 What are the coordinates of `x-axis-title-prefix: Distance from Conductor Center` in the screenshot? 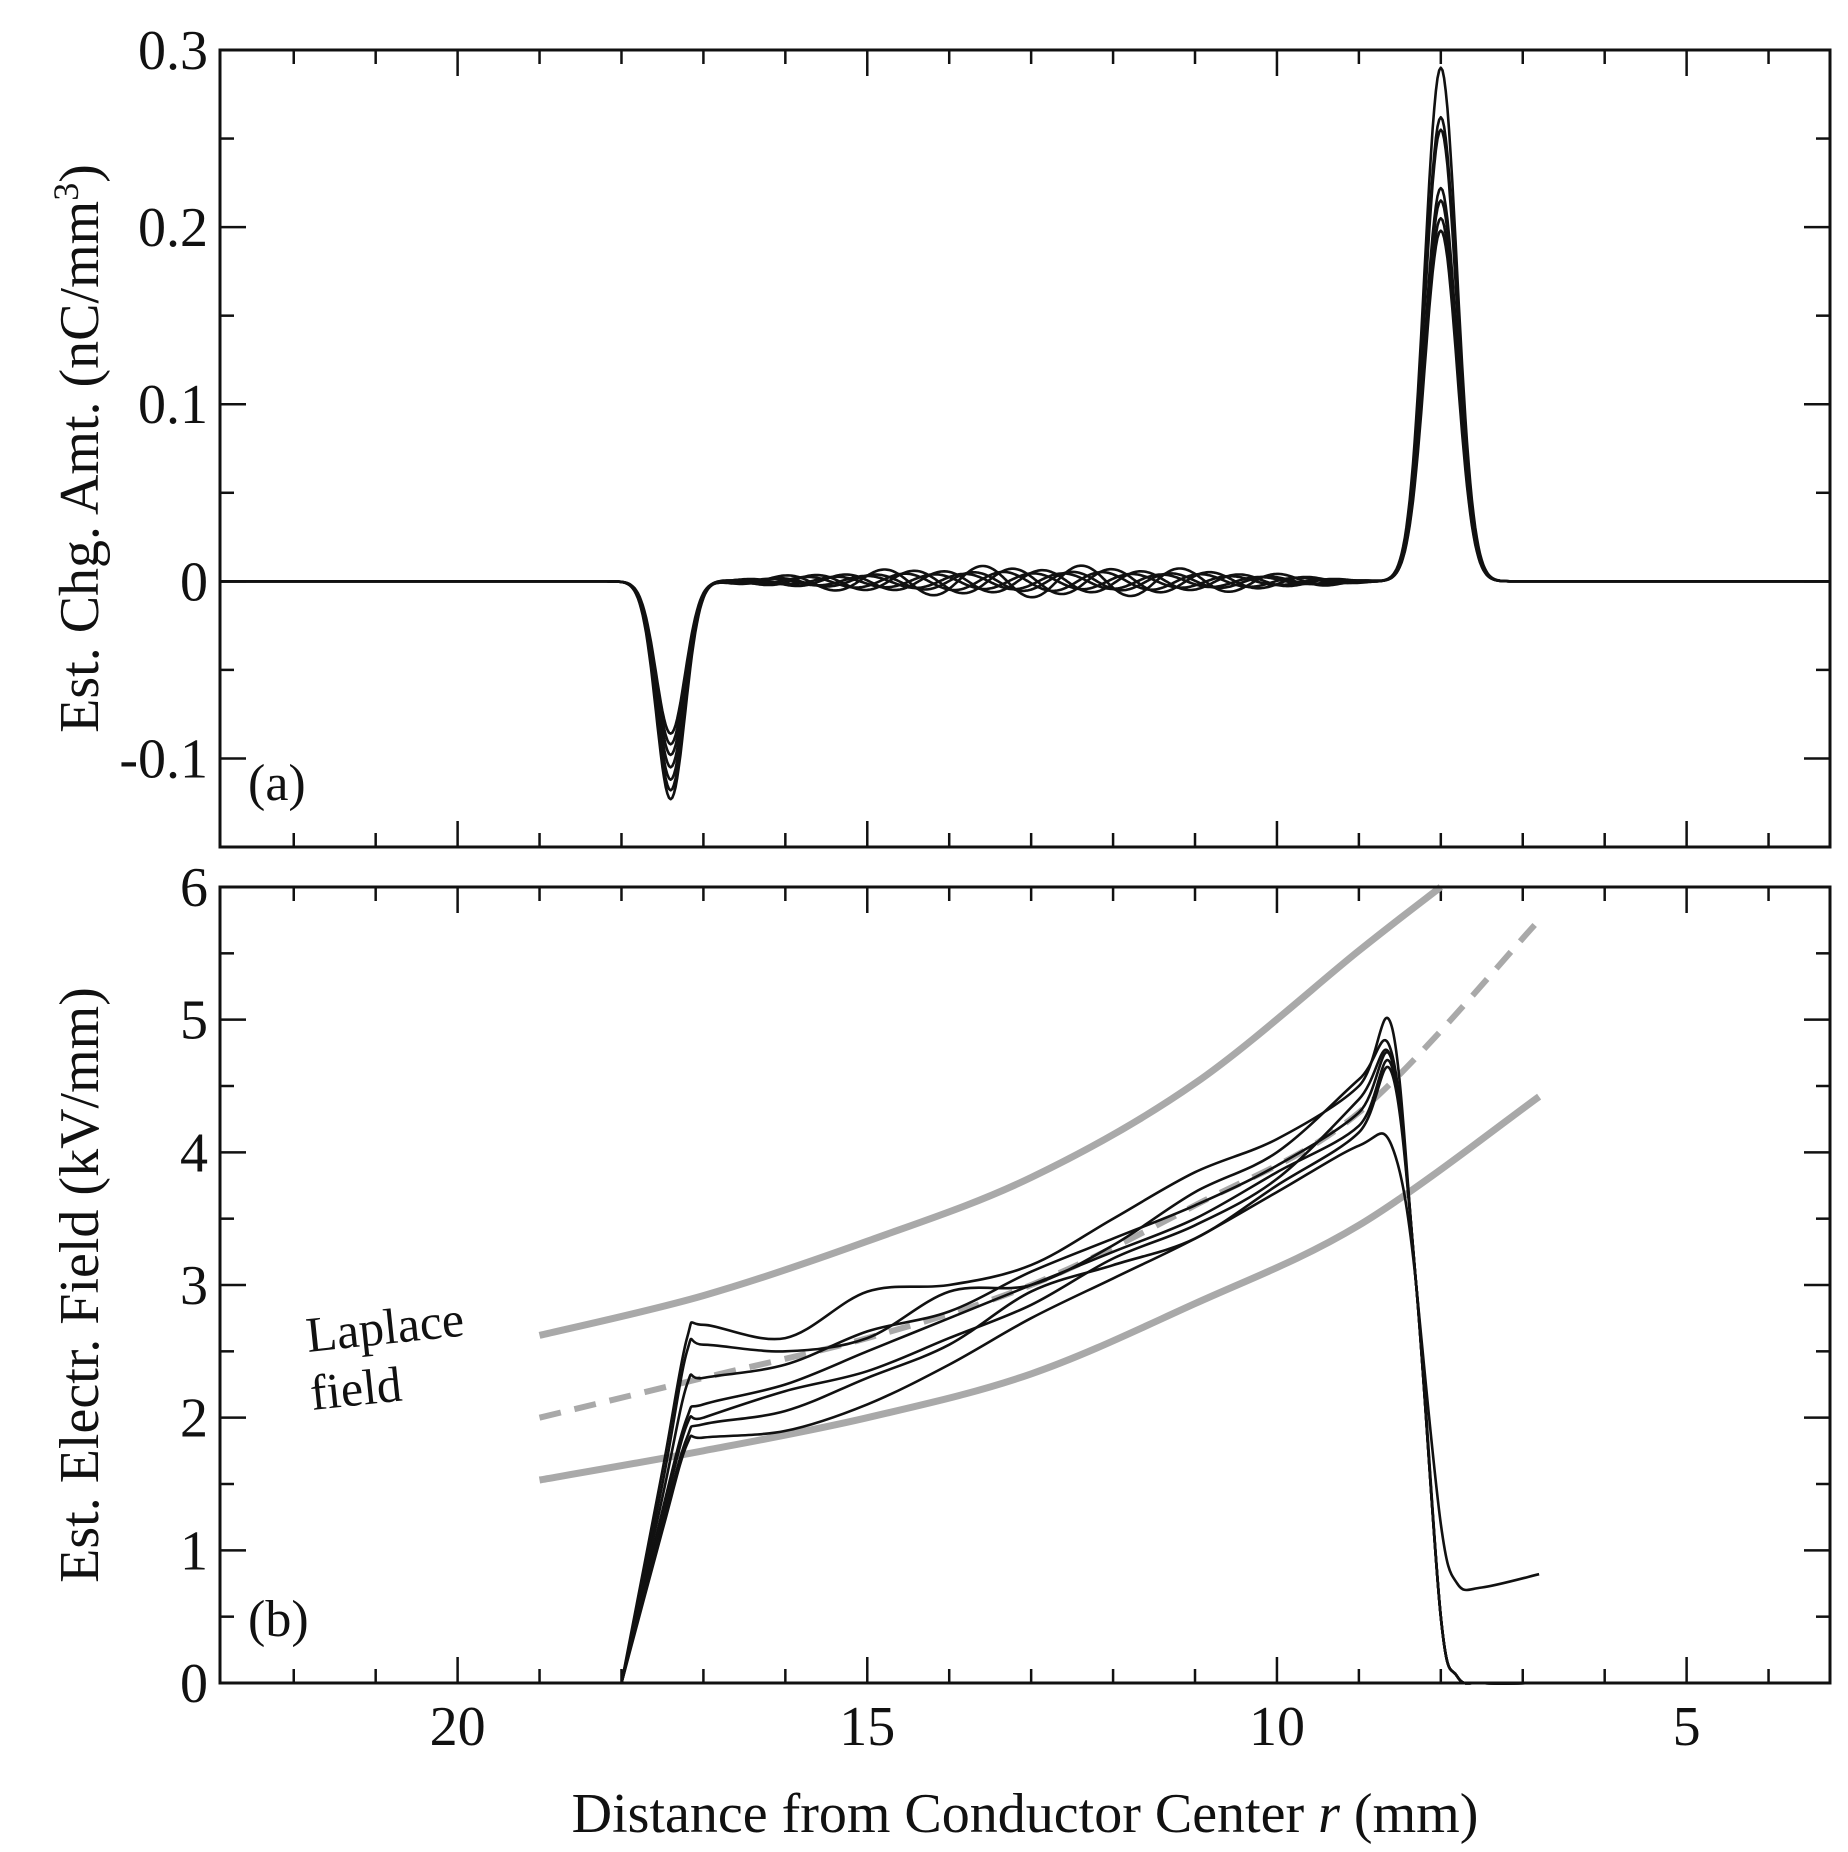 It's located at (945, 1814).